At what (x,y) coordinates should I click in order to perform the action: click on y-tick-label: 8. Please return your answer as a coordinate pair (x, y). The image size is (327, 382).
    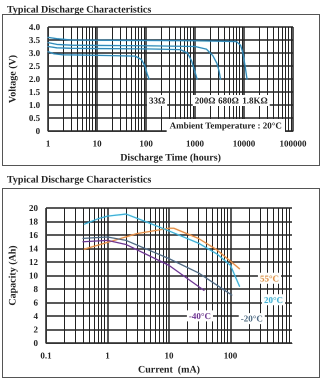
    Looking at the image, I should click on (36, 289).